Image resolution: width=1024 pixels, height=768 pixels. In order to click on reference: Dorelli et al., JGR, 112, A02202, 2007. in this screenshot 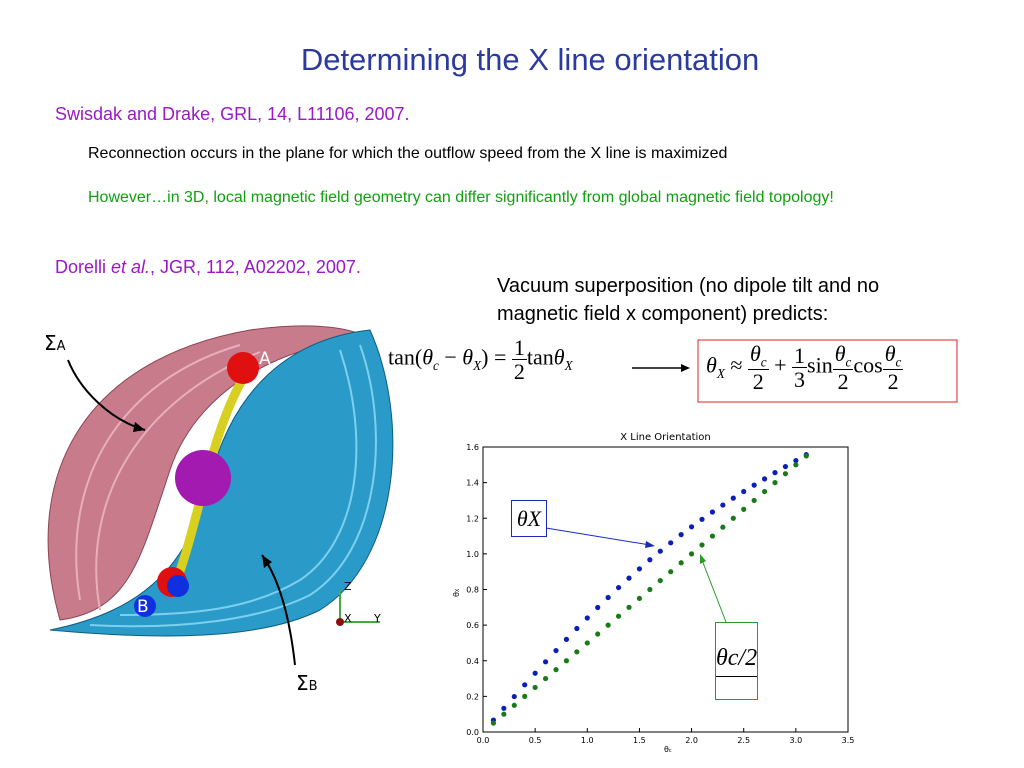, I will do `click(208, 267)`.